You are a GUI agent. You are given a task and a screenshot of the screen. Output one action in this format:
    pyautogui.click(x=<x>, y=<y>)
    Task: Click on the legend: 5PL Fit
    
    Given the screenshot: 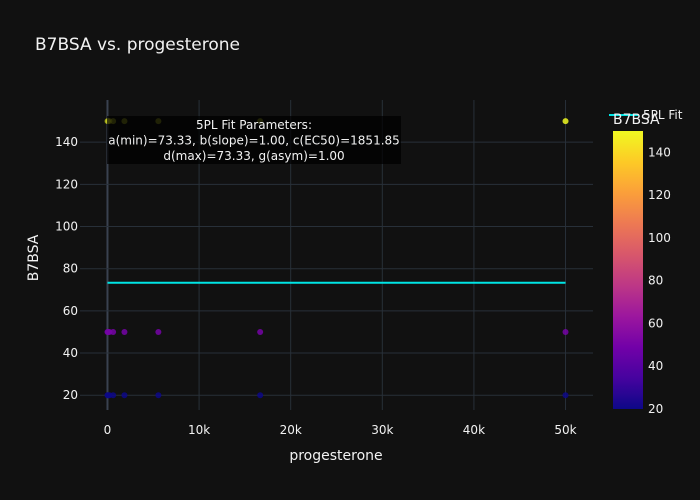 What is the action you would take?
    pyautogui.click(x=646, y=115)
    